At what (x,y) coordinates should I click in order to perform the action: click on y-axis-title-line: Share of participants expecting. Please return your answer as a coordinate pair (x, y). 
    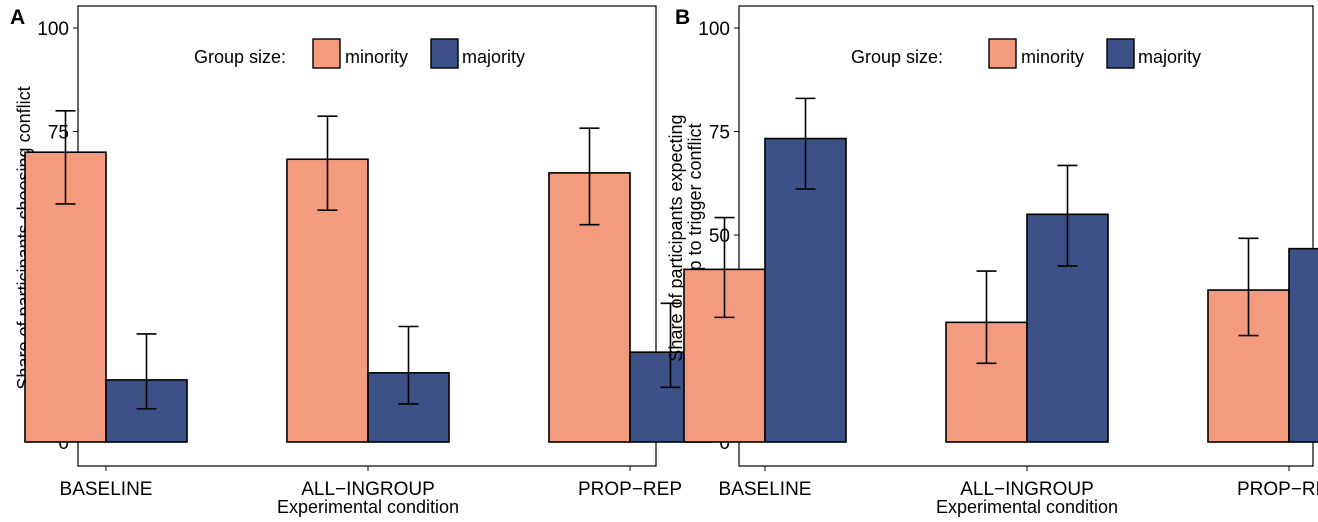
    Looking at the image, I should click on (676, 237).